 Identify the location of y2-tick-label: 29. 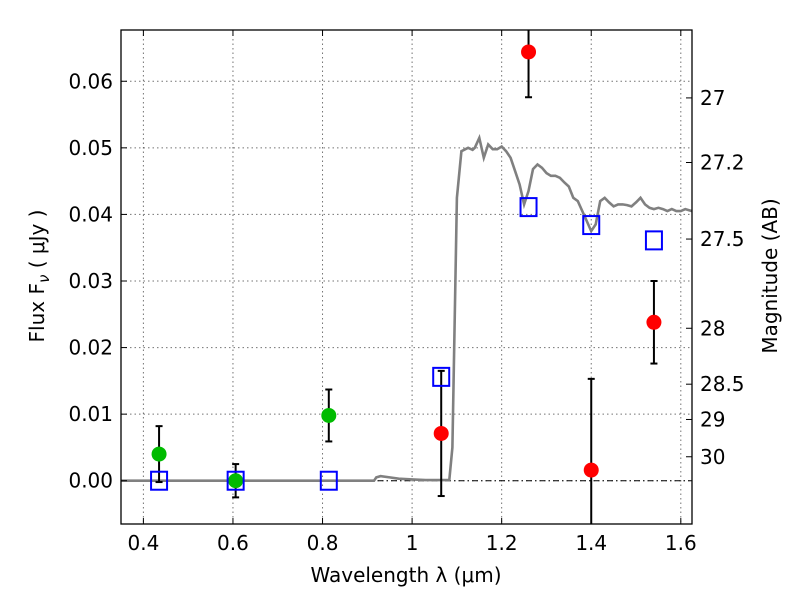
(712, 419).